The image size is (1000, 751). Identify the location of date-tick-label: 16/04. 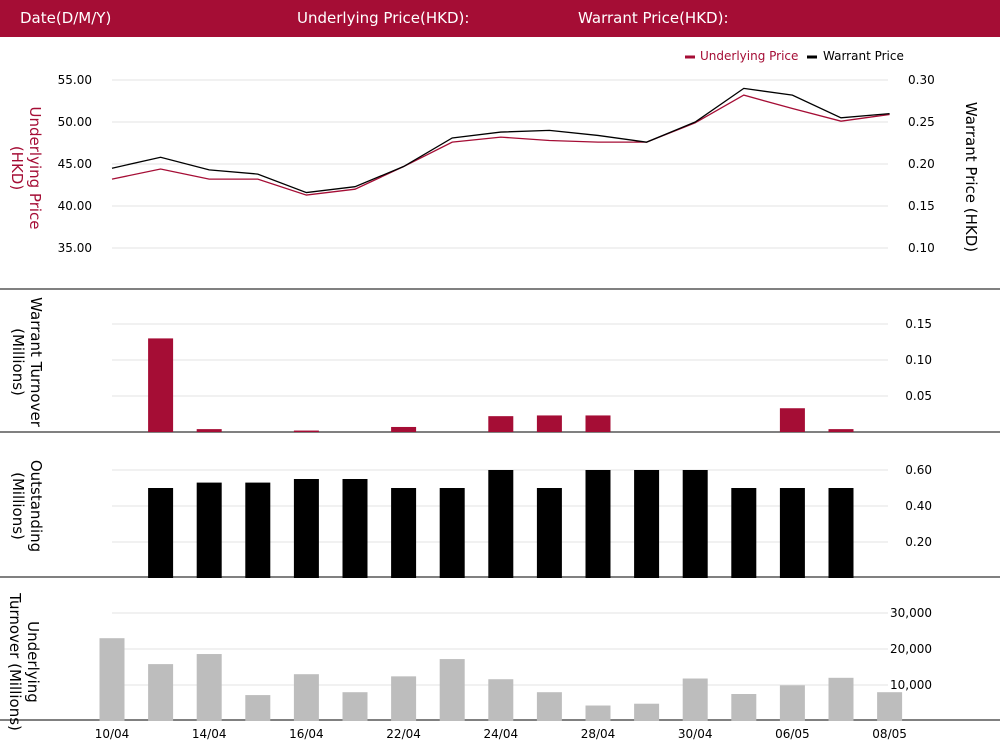
(306, 734).